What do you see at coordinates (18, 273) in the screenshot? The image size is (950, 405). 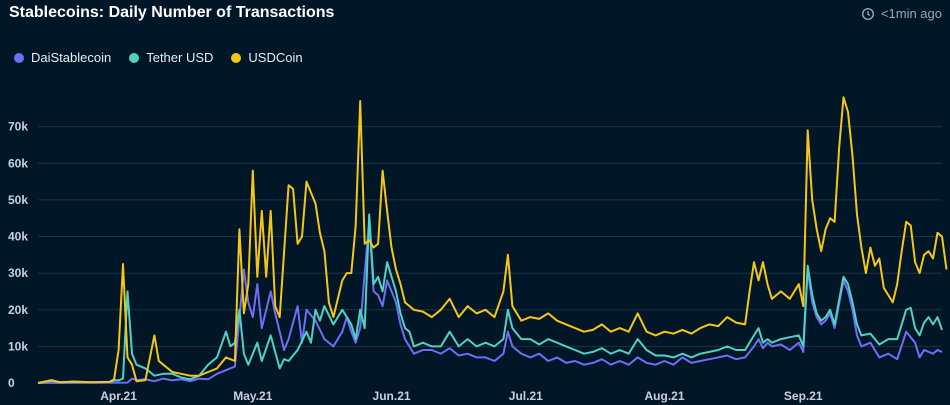 I see `y-tick-label: 30k` at bounding box center [18, 273].